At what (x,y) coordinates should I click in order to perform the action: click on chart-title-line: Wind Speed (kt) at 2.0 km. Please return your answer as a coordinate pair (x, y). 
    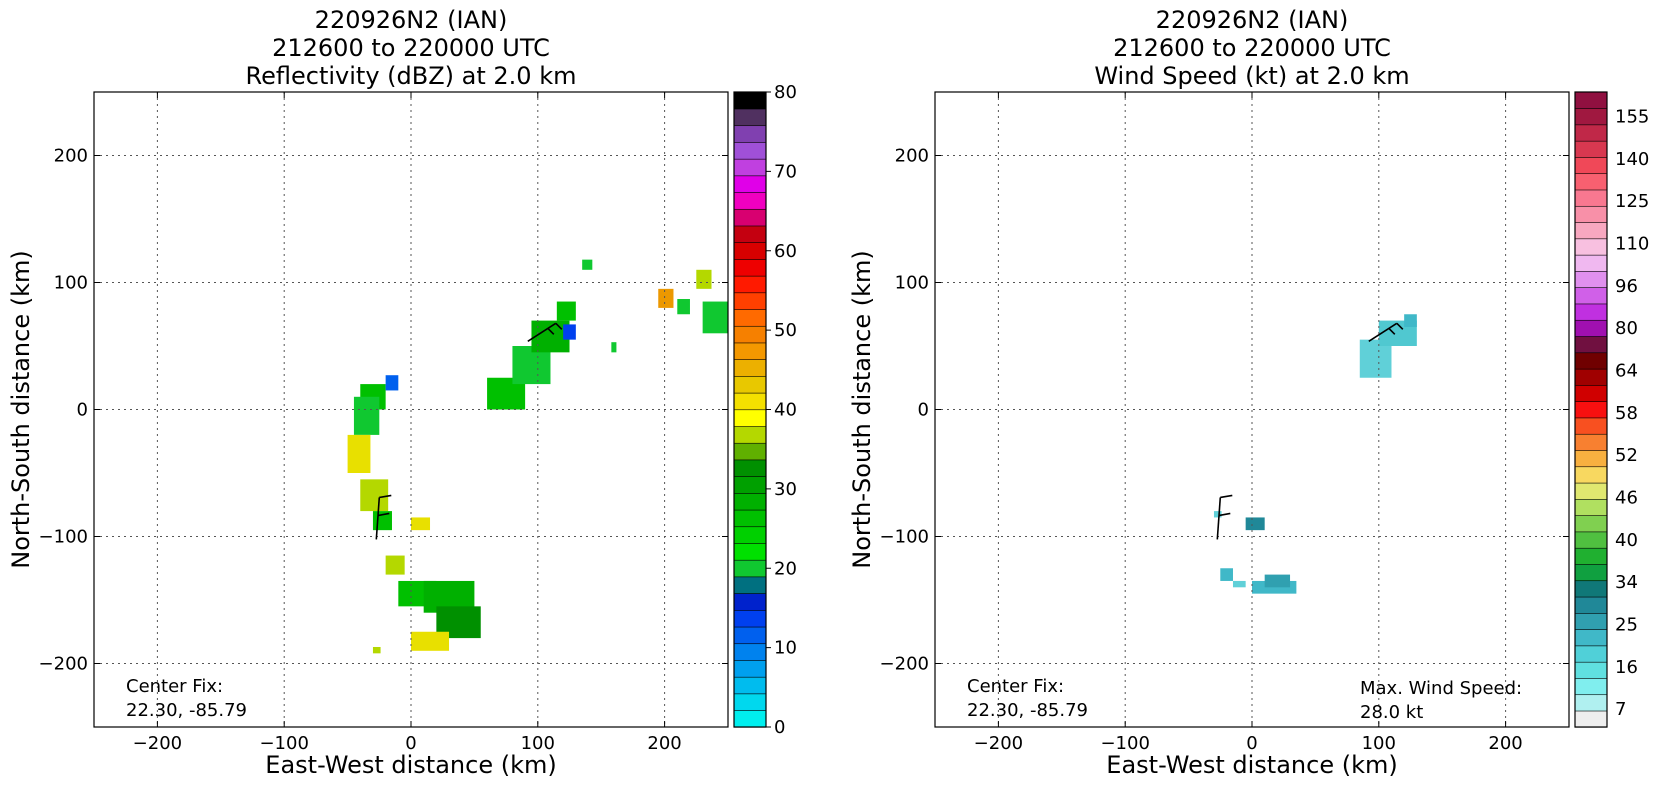
    Looking at the image, I should click on (1251, 76).